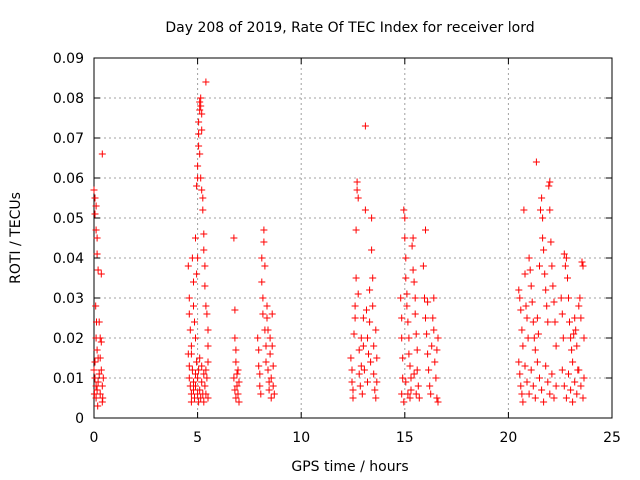 This screenshot has height=480, width=640. What do you see at coordinates (349, 467) in the screenshot?
I see `x-axis-label: GPS time / hours` at bounding box center [349, 467].